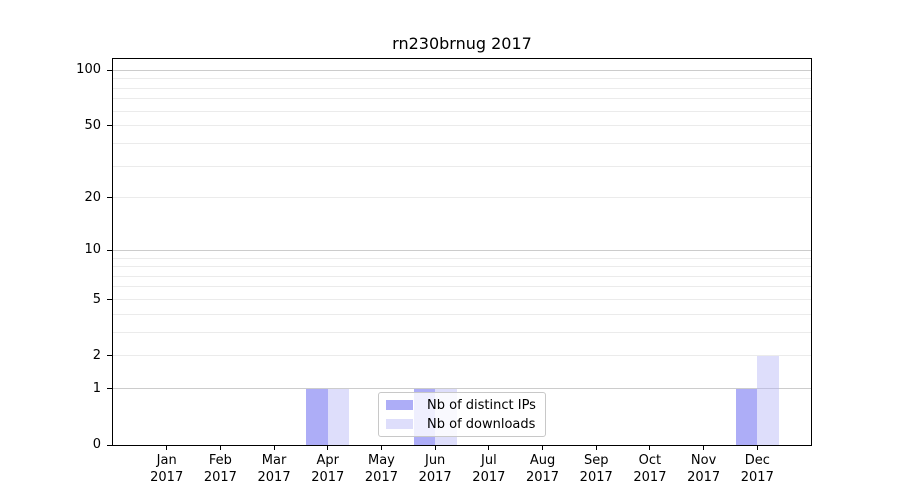 The width and height of the screenshot is (900, 500). Describe the element at coordinates (381, 460) in the screenshot. I see `x-tick-month: May` at that location.